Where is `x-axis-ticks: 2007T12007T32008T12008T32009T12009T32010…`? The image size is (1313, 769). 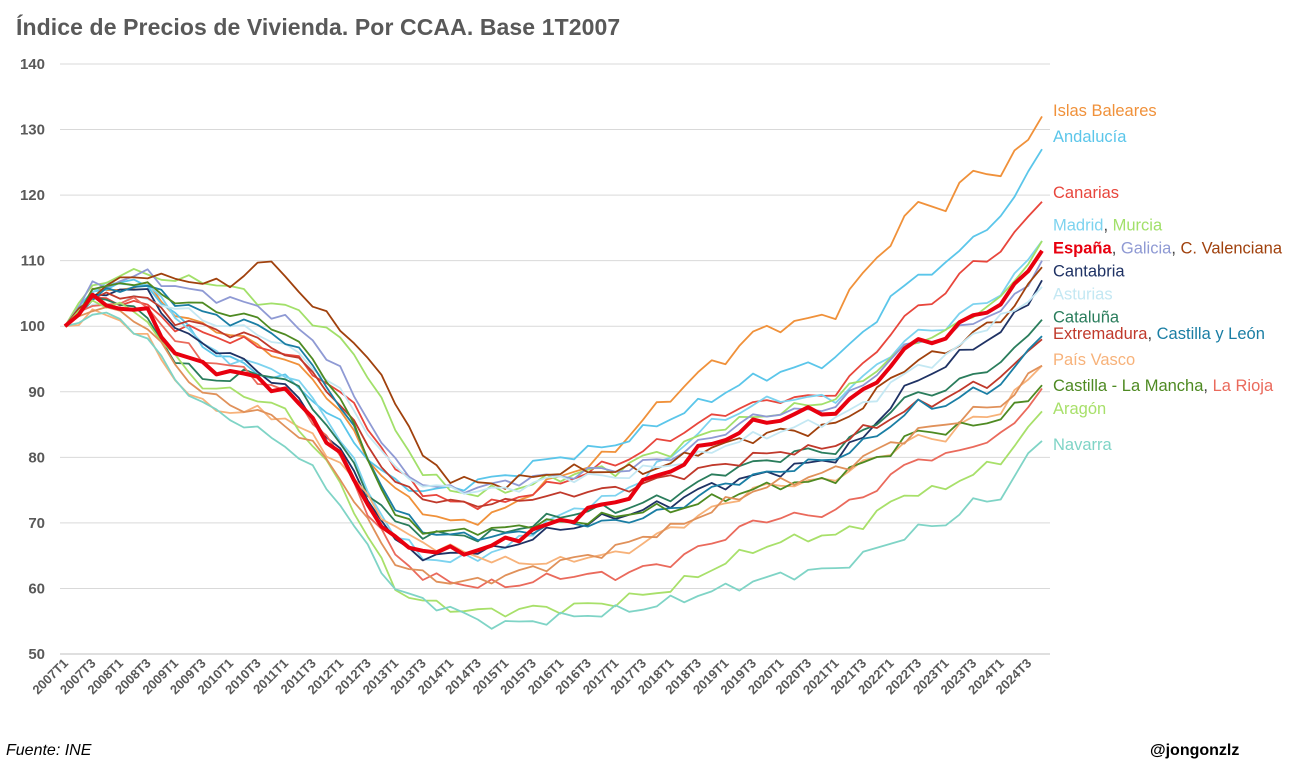
x-axis-ticks: 2007T12007T32008T12008T32009T12009T32010… is located at coordinates (531, 677).